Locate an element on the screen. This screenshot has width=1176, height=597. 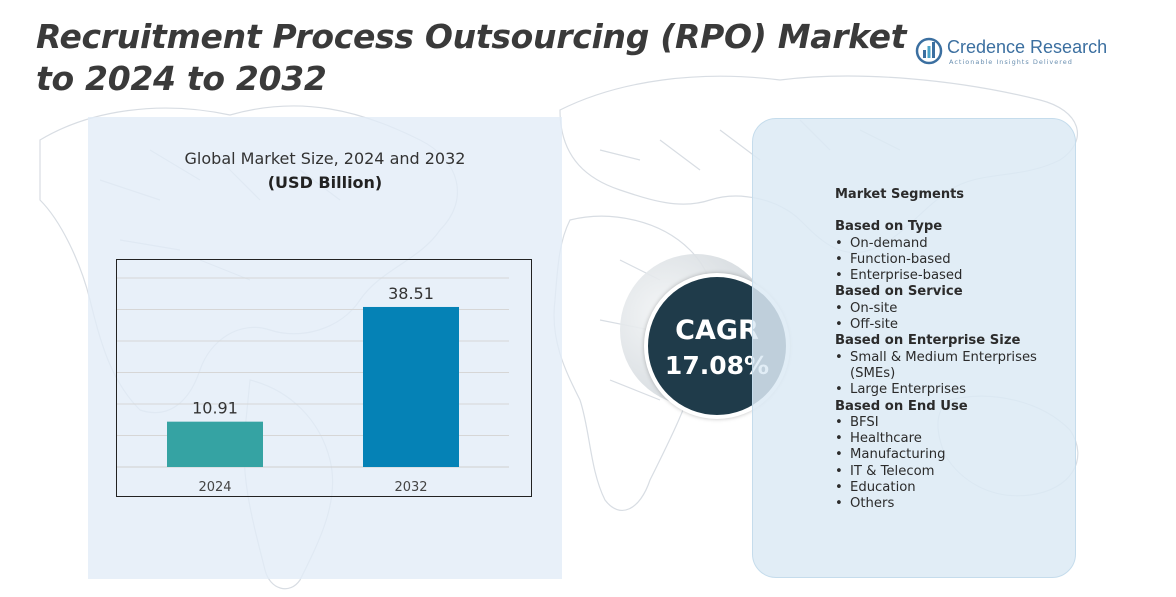
bar-chart: 10.91 2024 38.51 2032 is located at coordinates (313, 386).